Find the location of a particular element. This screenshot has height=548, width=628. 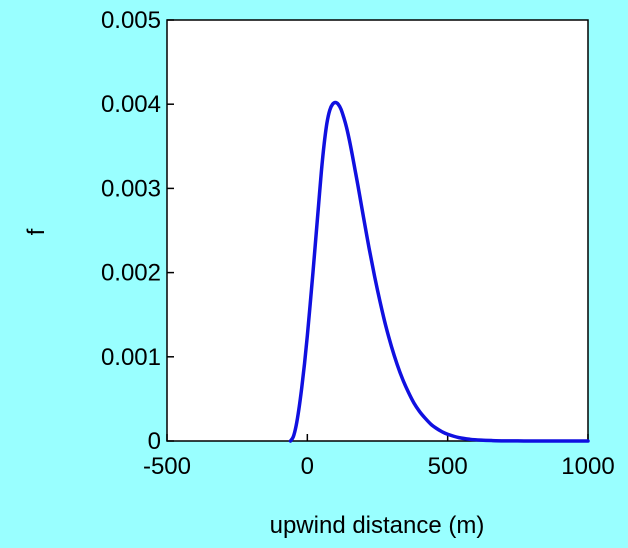

y-tick-label: 0.005 is located at coordinates (131, 20).